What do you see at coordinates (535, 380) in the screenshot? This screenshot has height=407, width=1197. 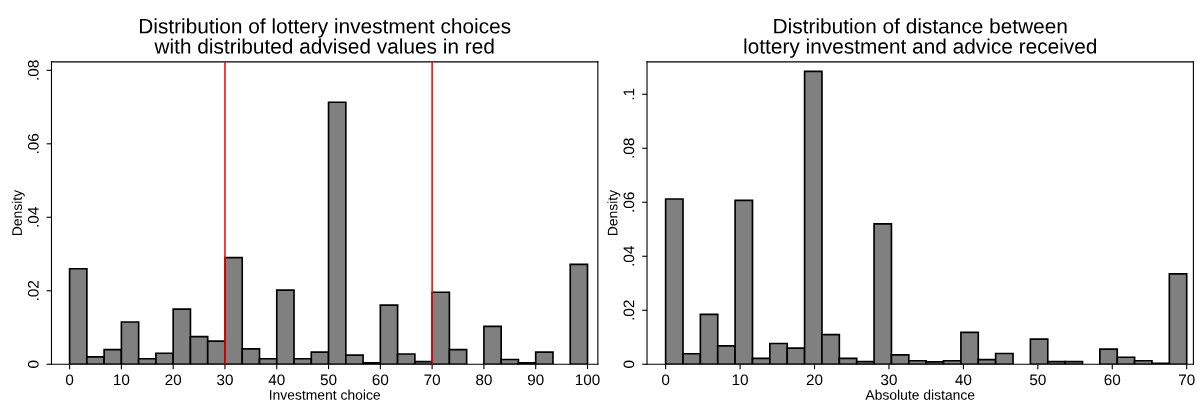 I see `x-tick-label: 90` at bounding box center [535, 380].